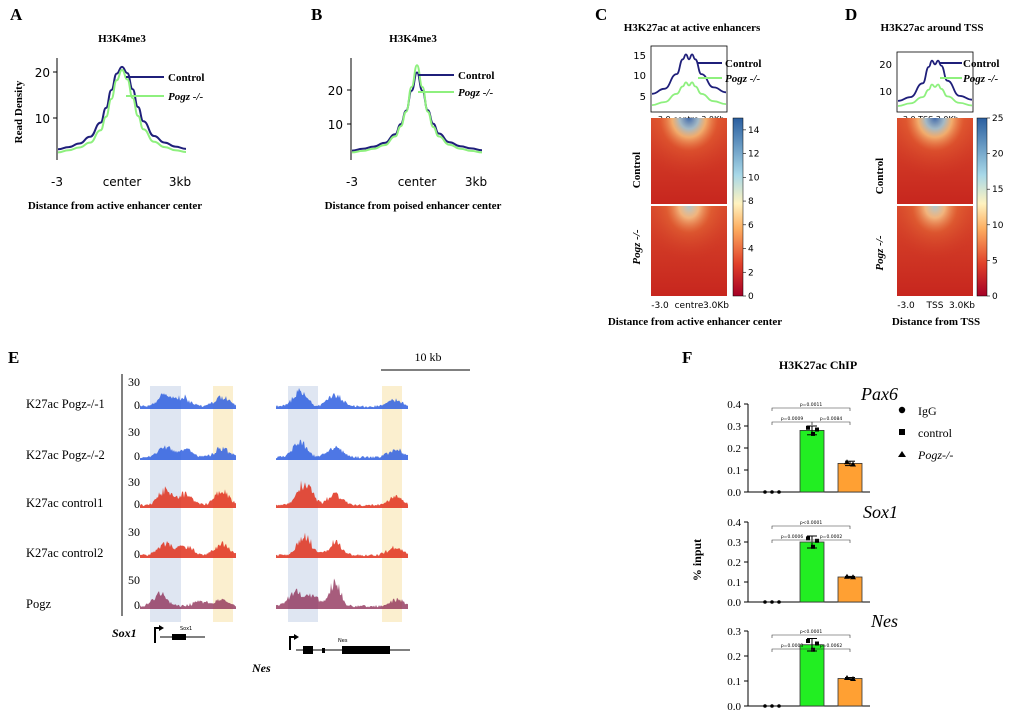  I want to click on panel-c-row-label-pogz: Pogz -/-, so click(637, 246).